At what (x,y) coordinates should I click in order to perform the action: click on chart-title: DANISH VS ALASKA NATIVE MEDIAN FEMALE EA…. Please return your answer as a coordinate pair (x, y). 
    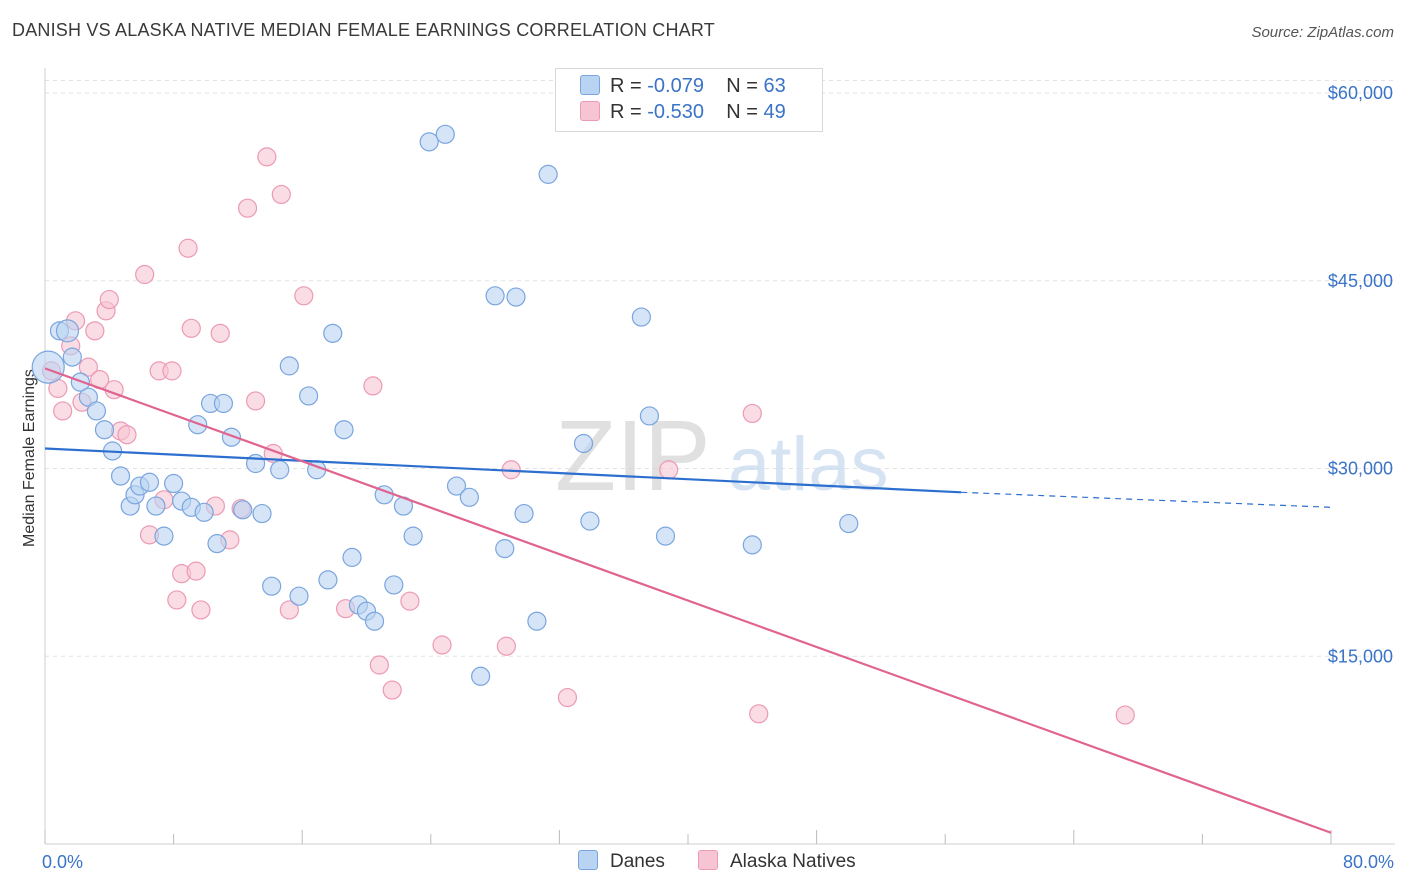
    Looking at the image, I should click on (363, 30).